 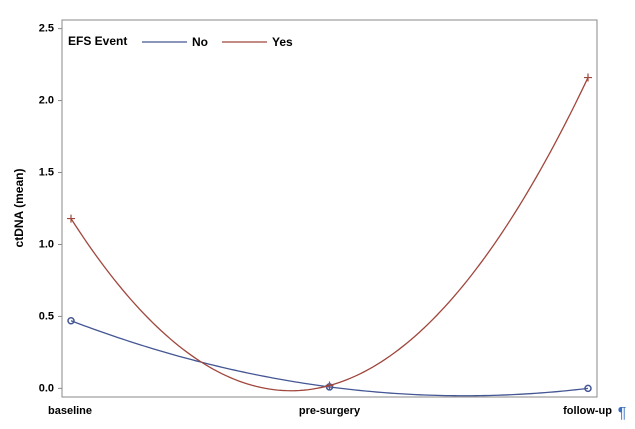 I want to click on x-tick-label: pre-surgery, so click(x=330, y=411).